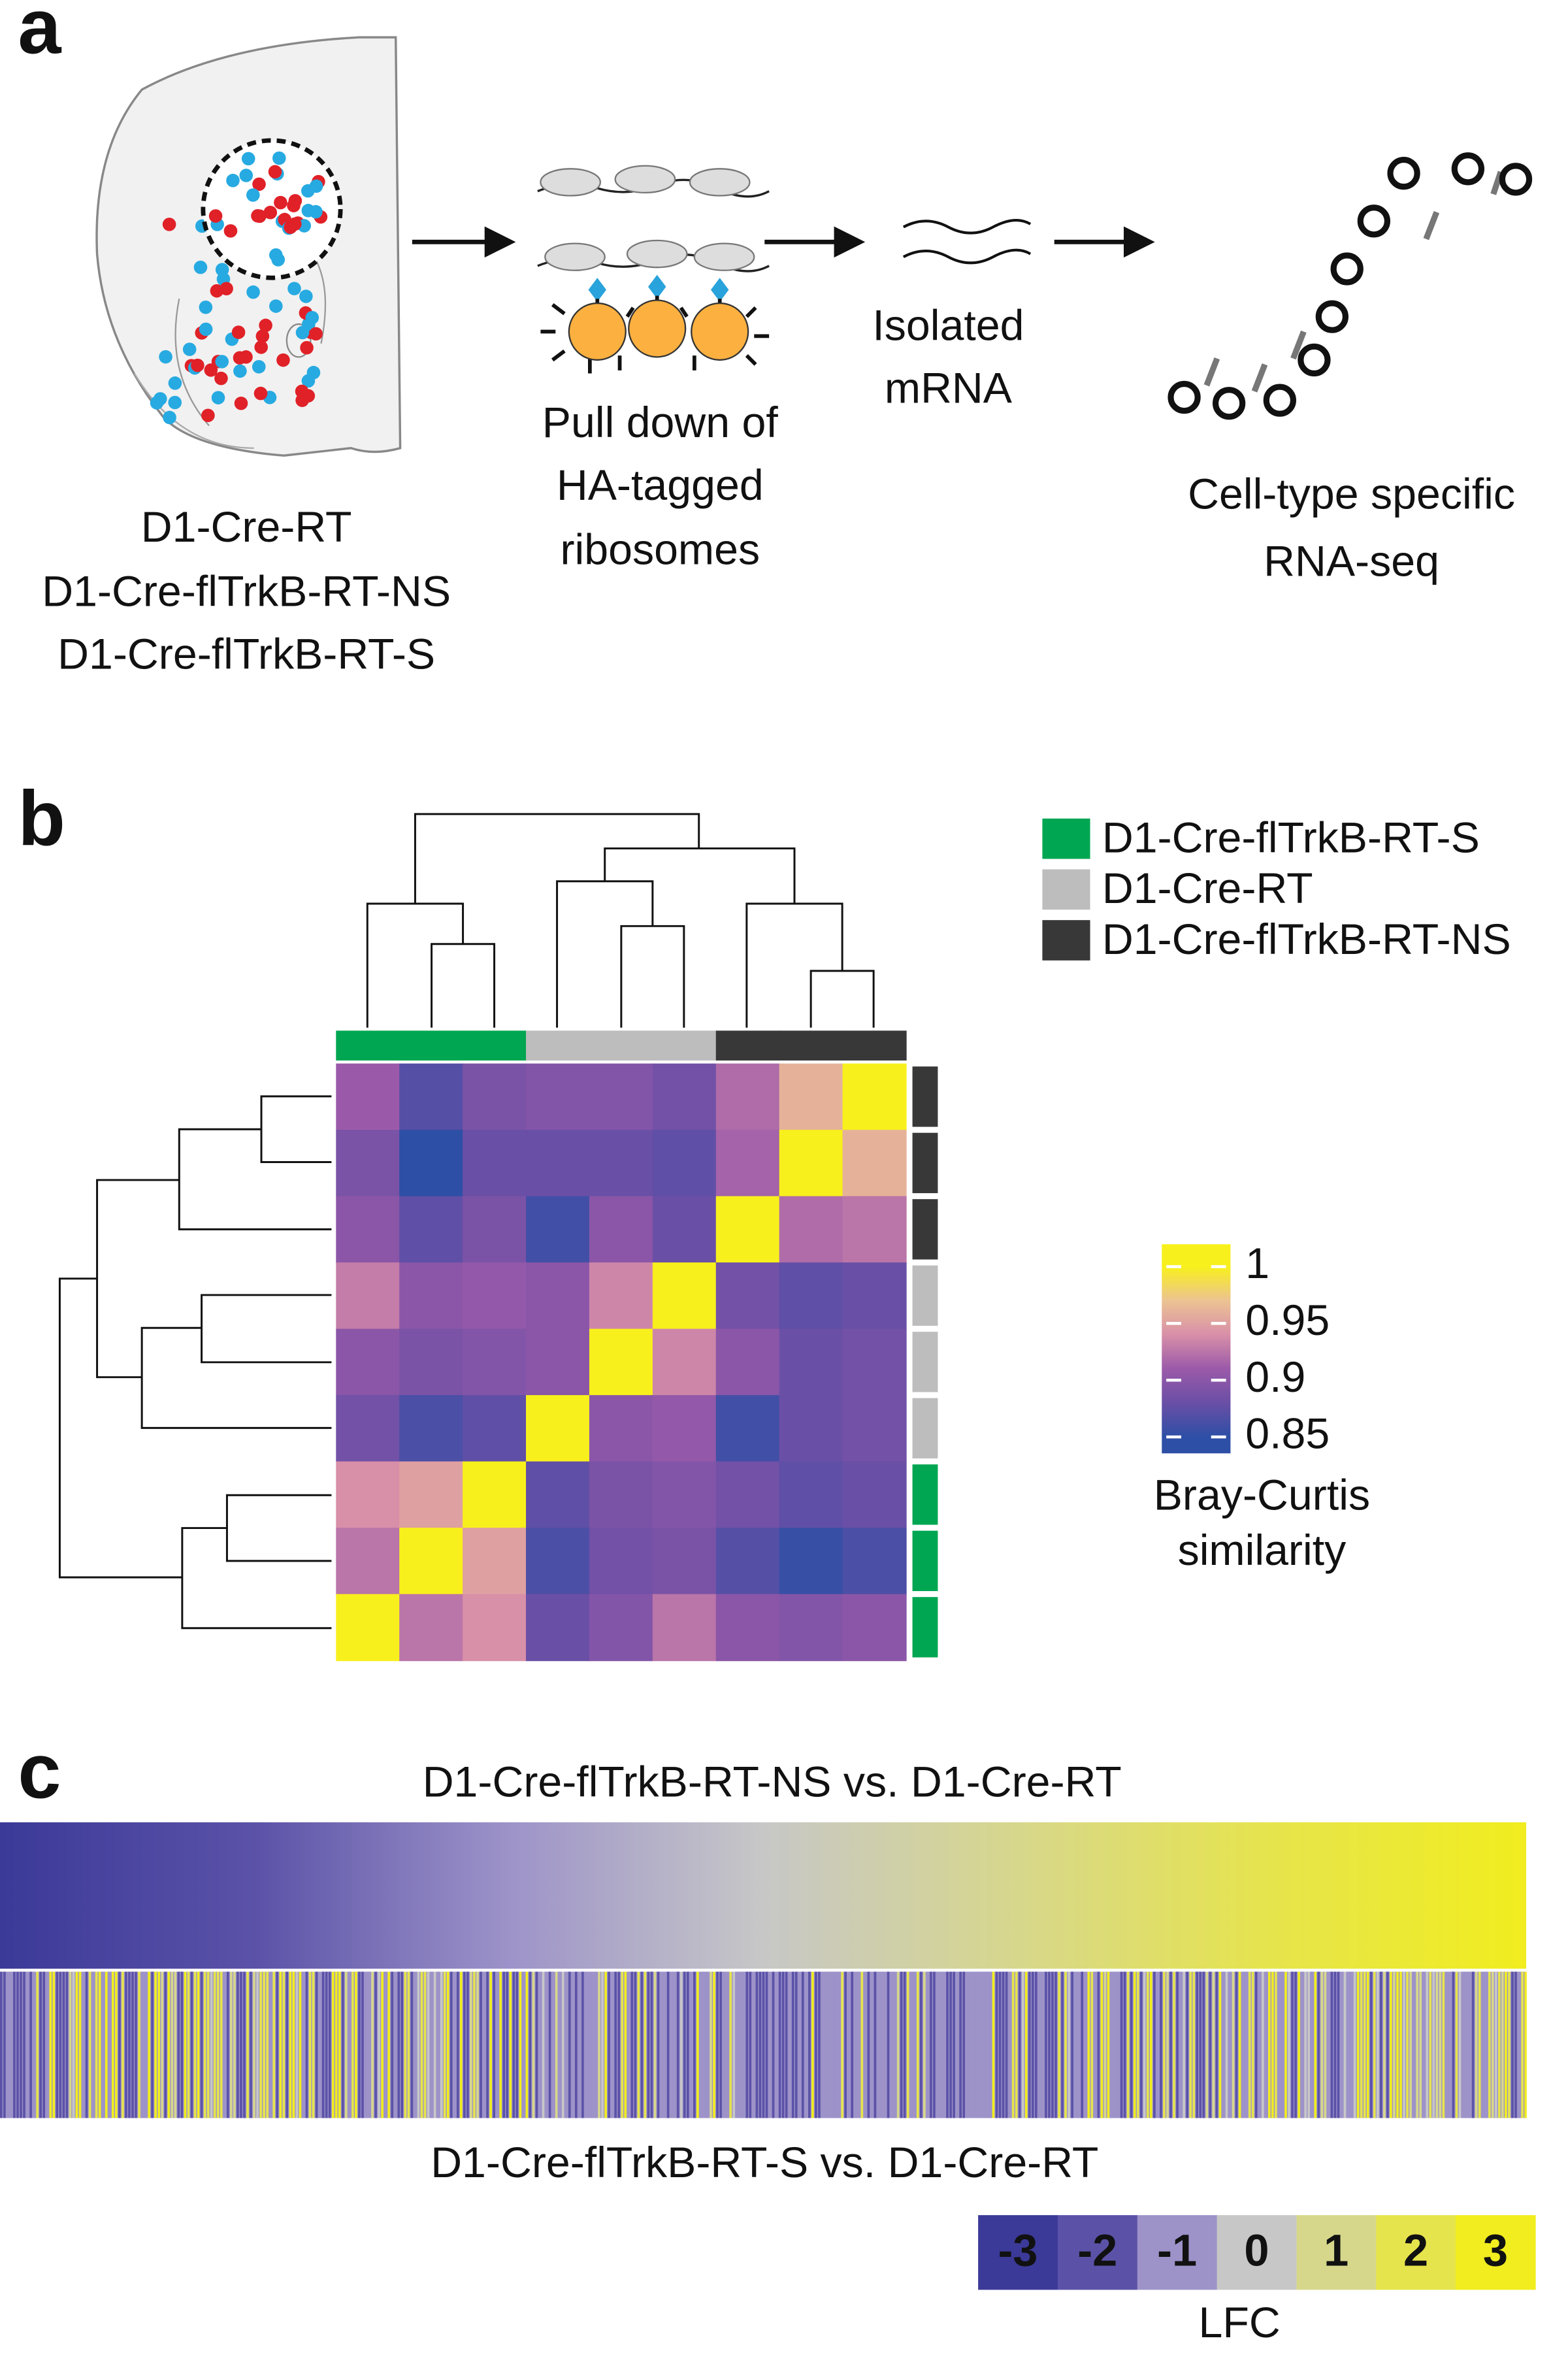  Describe the element at coordinates (1291, 838) in the screenshot. I see `legend-label: D1-Cre-flTrkB-RT-S` at that location.